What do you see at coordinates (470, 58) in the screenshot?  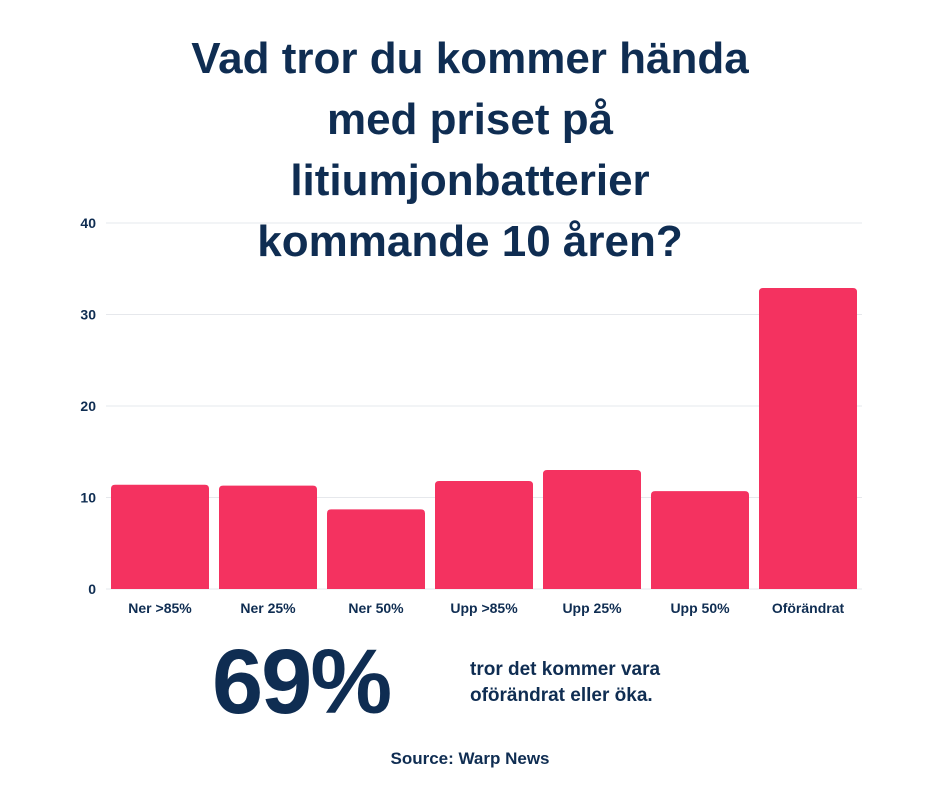 I see `title-line-1: Vad tror du kommer hända` at bounding box center [470, 58].